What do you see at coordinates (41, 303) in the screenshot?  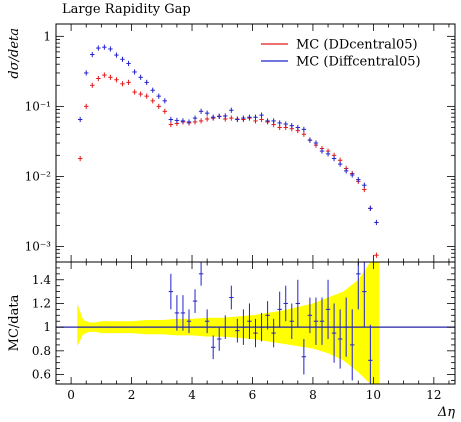 I see `ratio-y-tick-label: 1.2` at bounding box center [41, 303].